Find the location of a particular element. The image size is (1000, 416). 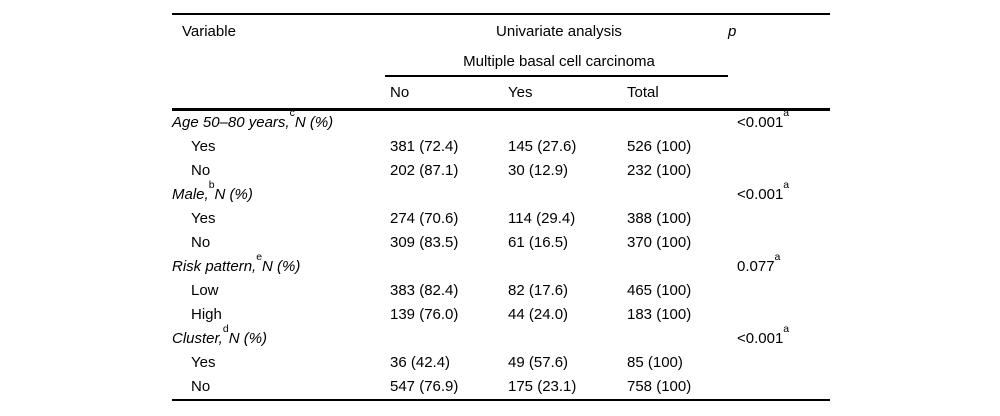

subgroup-spanner-rule is located at coordinates (556, 76).